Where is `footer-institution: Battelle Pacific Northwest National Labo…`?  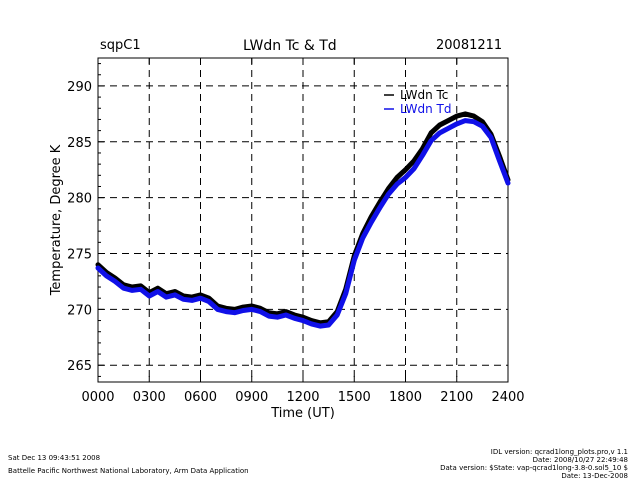
footer-institution: Battelle Pacific Northwest National Labo… is located at coordinates (128, 471).